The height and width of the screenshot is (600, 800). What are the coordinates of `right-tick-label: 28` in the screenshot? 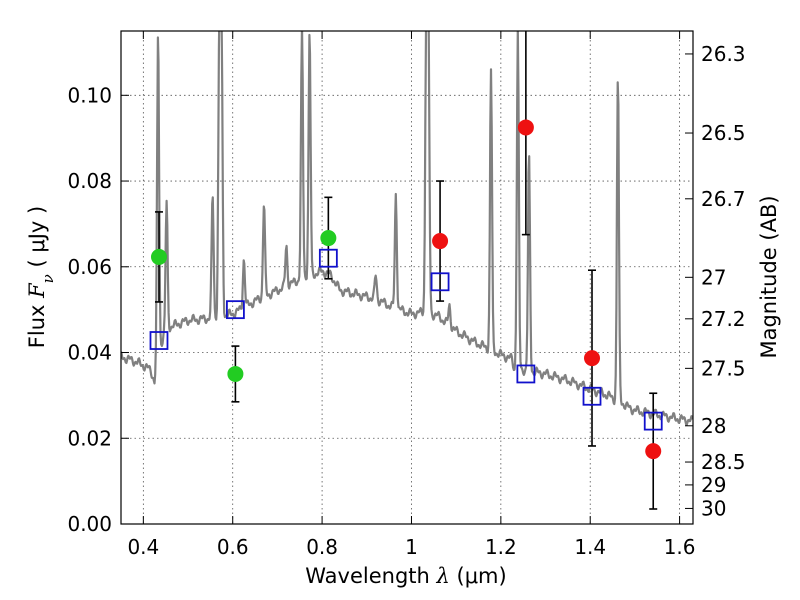 It's located at (713, 426).